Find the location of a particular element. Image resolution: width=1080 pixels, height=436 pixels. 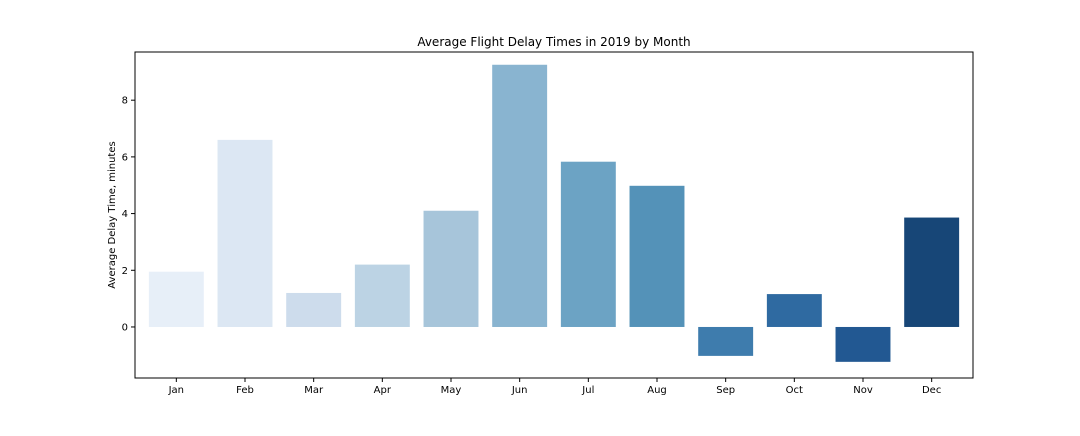

bar-feb is located at coordinates (245, 233).